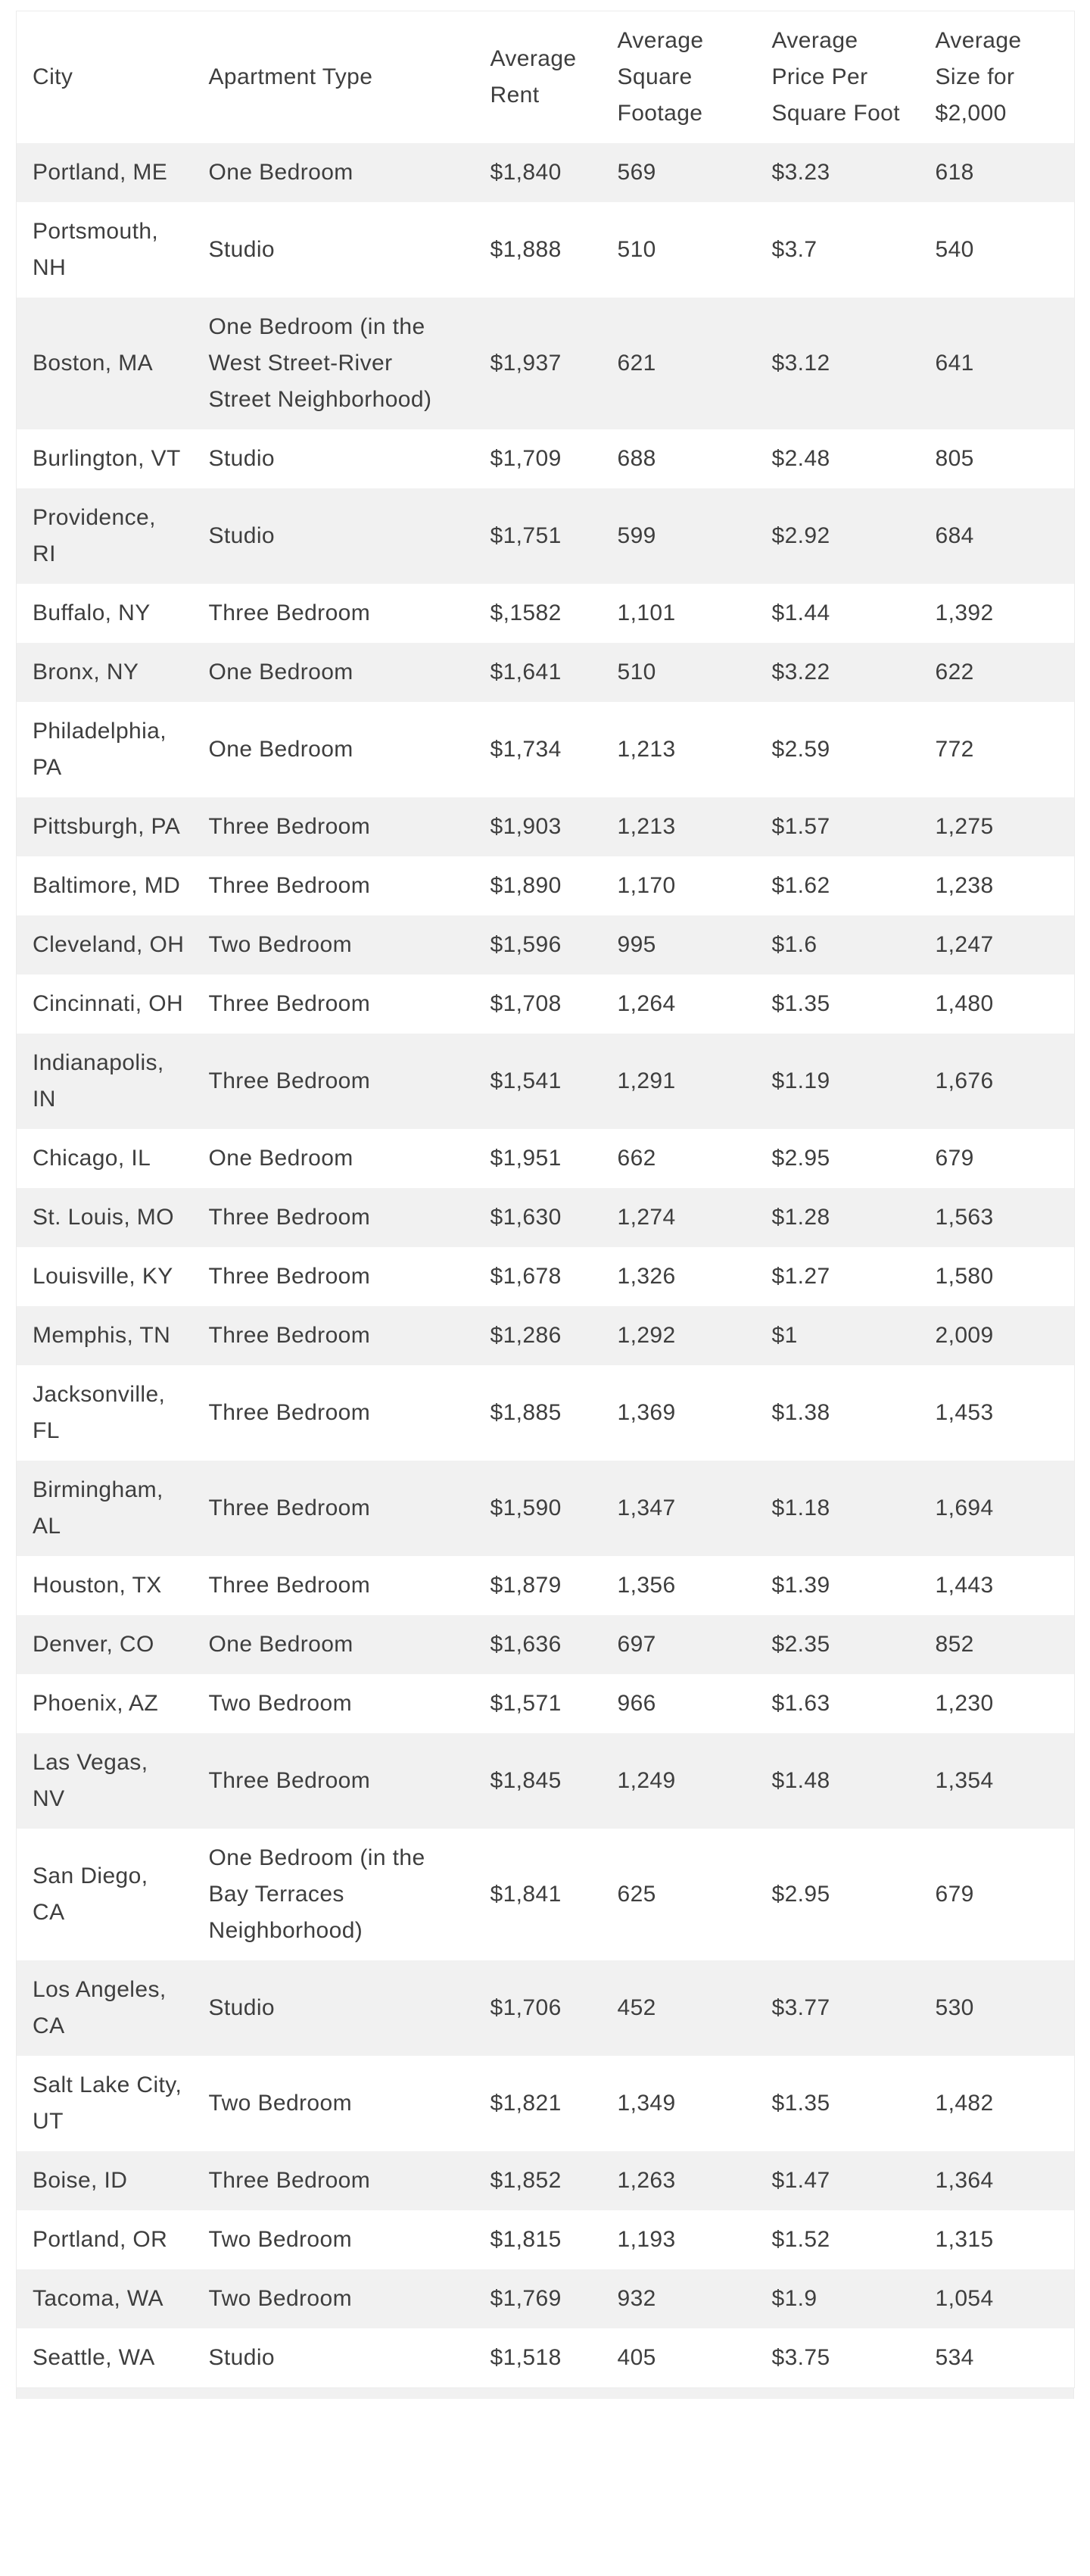  What do you see at coordinates (964, 1080) in the screenshot?
I see `size-for-2000-cell: 1,676` at bounding box center [964, 1080].